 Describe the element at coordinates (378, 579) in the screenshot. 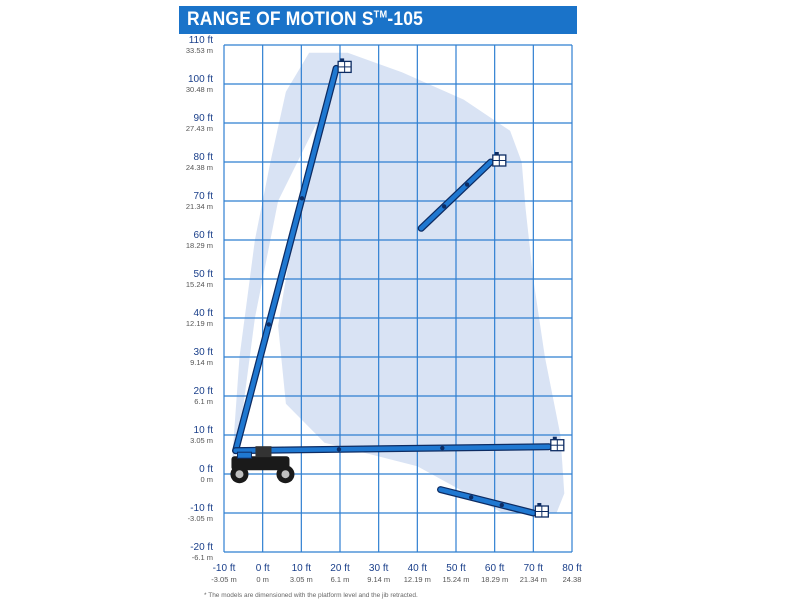

I see `x-tick-label-m: 9.14 m` at that location.